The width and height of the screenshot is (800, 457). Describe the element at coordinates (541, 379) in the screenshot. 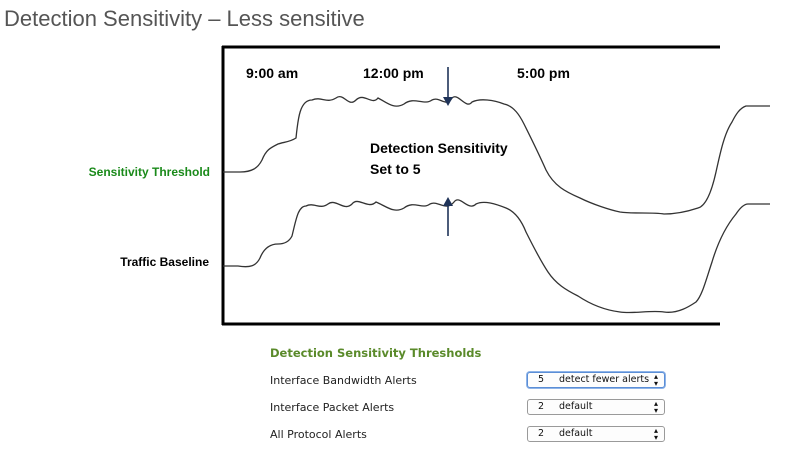

I see `bandwidth-alerts-value: 5` at that location.